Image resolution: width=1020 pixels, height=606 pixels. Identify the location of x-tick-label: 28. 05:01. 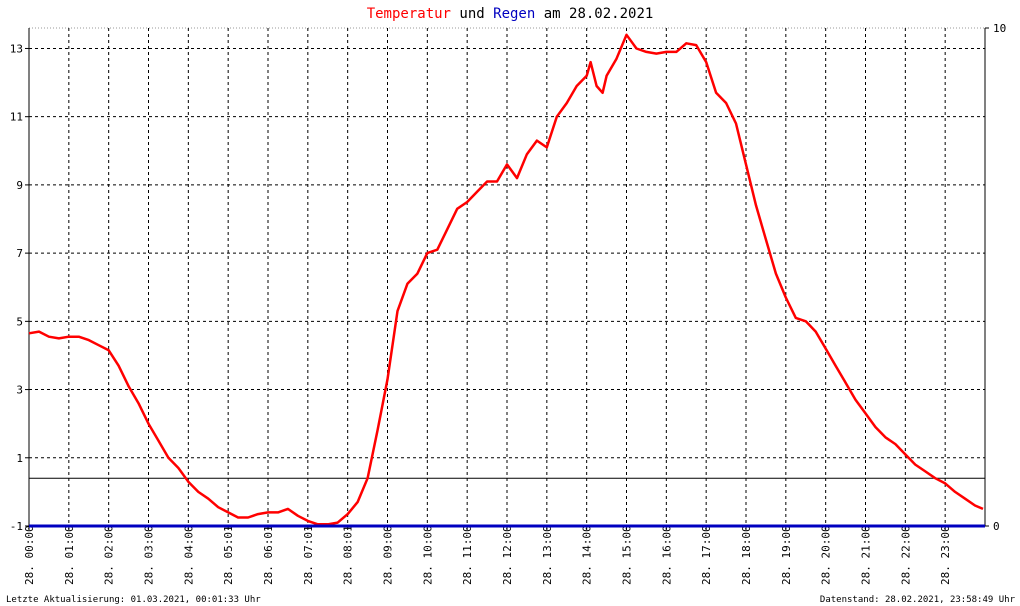
(228, 555).